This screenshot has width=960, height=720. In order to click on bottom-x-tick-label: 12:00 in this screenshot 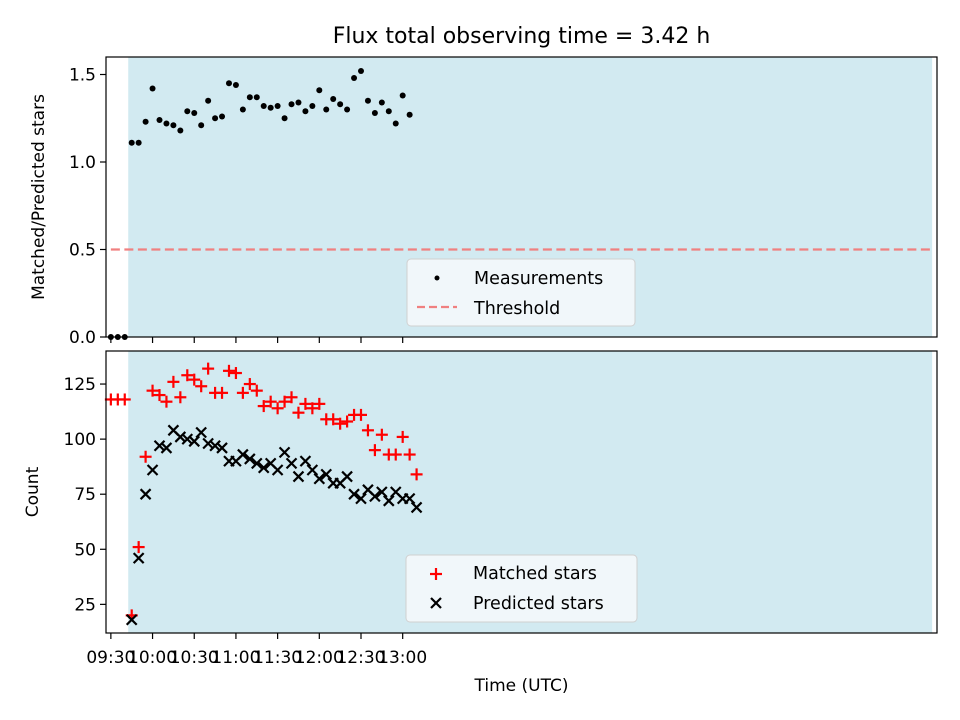, I will do `click(319, 658)`.